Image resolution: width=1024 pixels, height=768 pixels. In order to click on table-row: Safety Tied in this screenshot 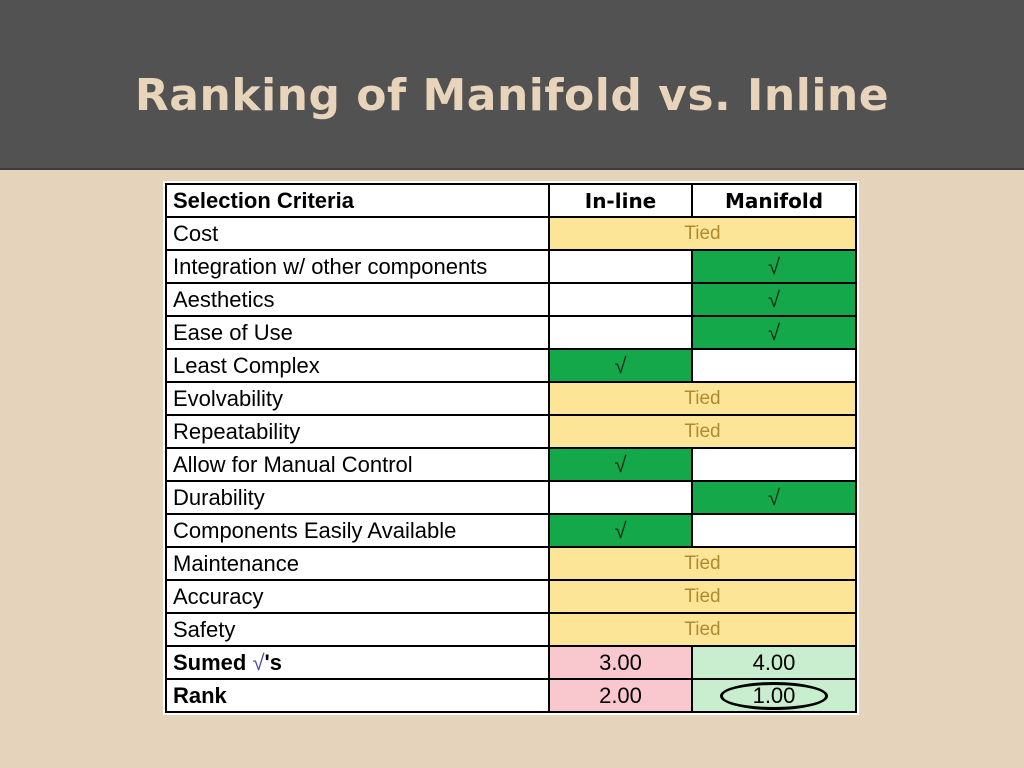, I will do `click(511, 629)`.